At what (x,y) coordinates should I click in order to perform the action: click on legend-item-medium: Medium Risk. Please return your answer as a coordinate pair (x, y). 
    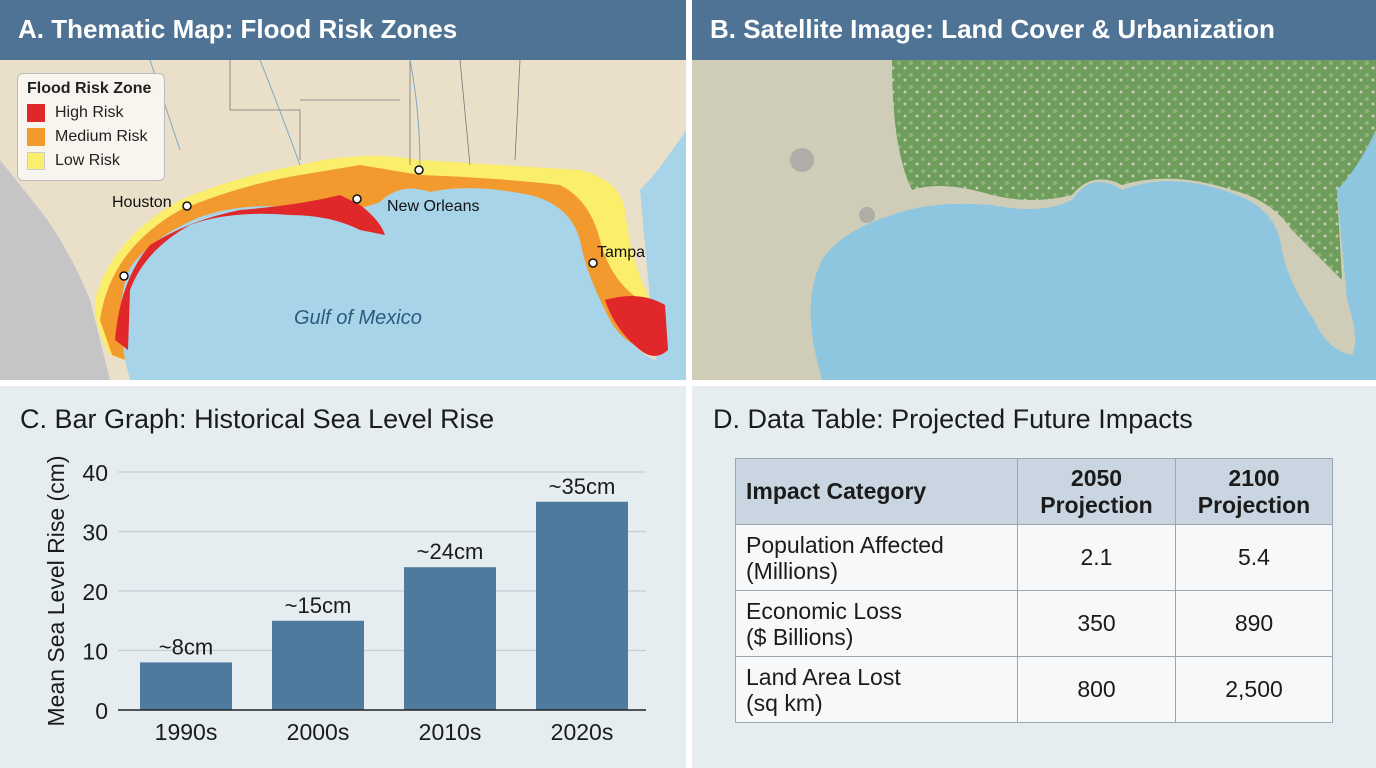
    Looking at the image, I should click on (91, 137).